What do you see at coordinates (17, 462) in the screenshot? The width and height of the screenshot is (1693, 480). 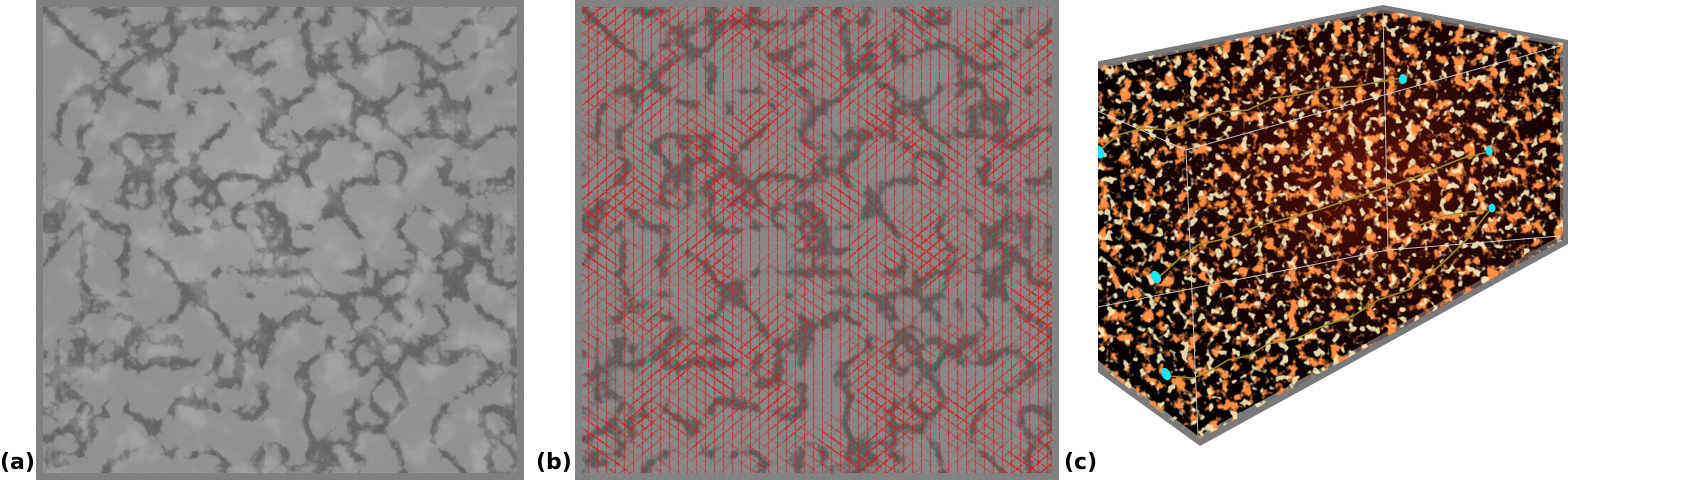 I see `panel-label-a: (a)` at bounding box center [17, 462].